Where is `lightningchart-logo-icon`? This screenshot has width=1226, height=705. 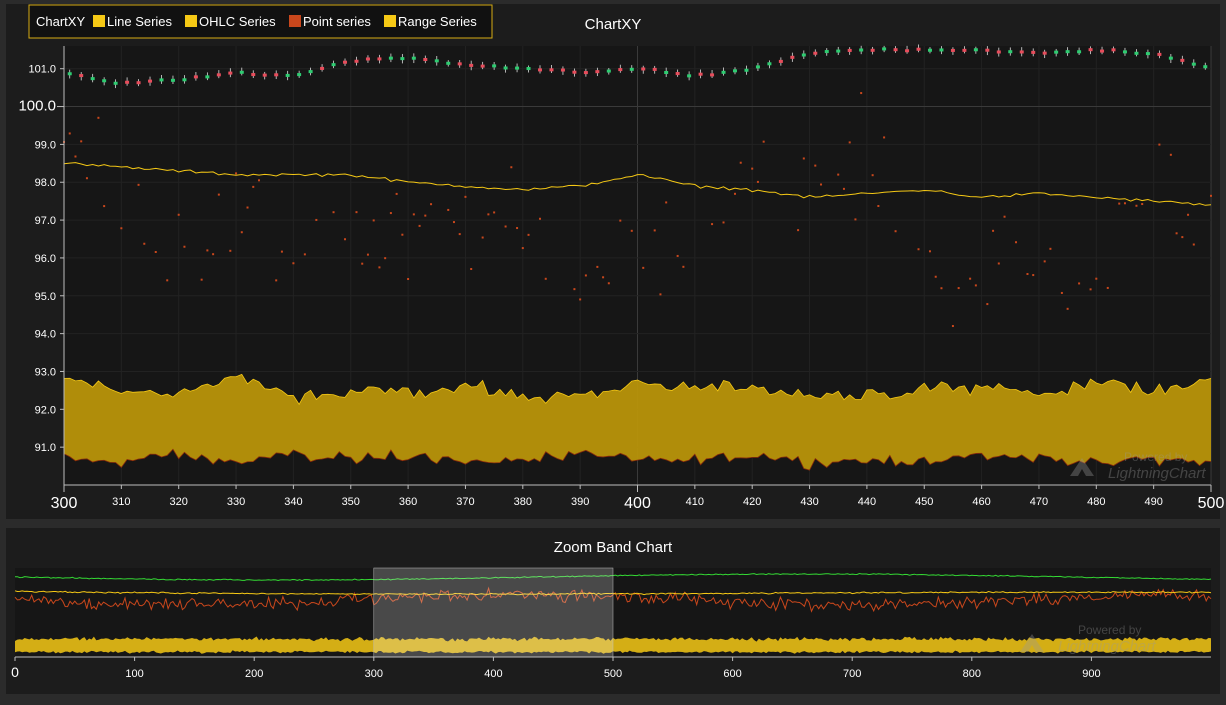
lightningchart-logo-icon is located at coordinates (1082, 467).